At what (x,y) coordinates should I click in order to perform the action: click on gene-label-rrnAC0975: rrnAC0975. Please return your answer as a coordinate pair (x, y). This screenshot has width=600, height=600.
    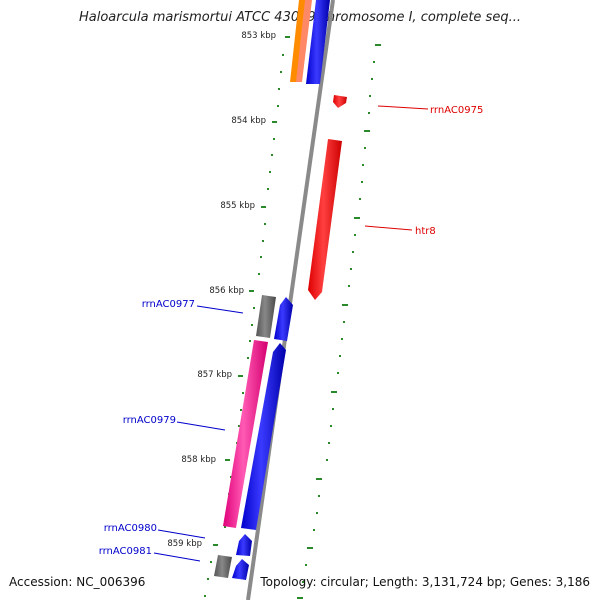
    Looking at the image, I should click on (456, 110).